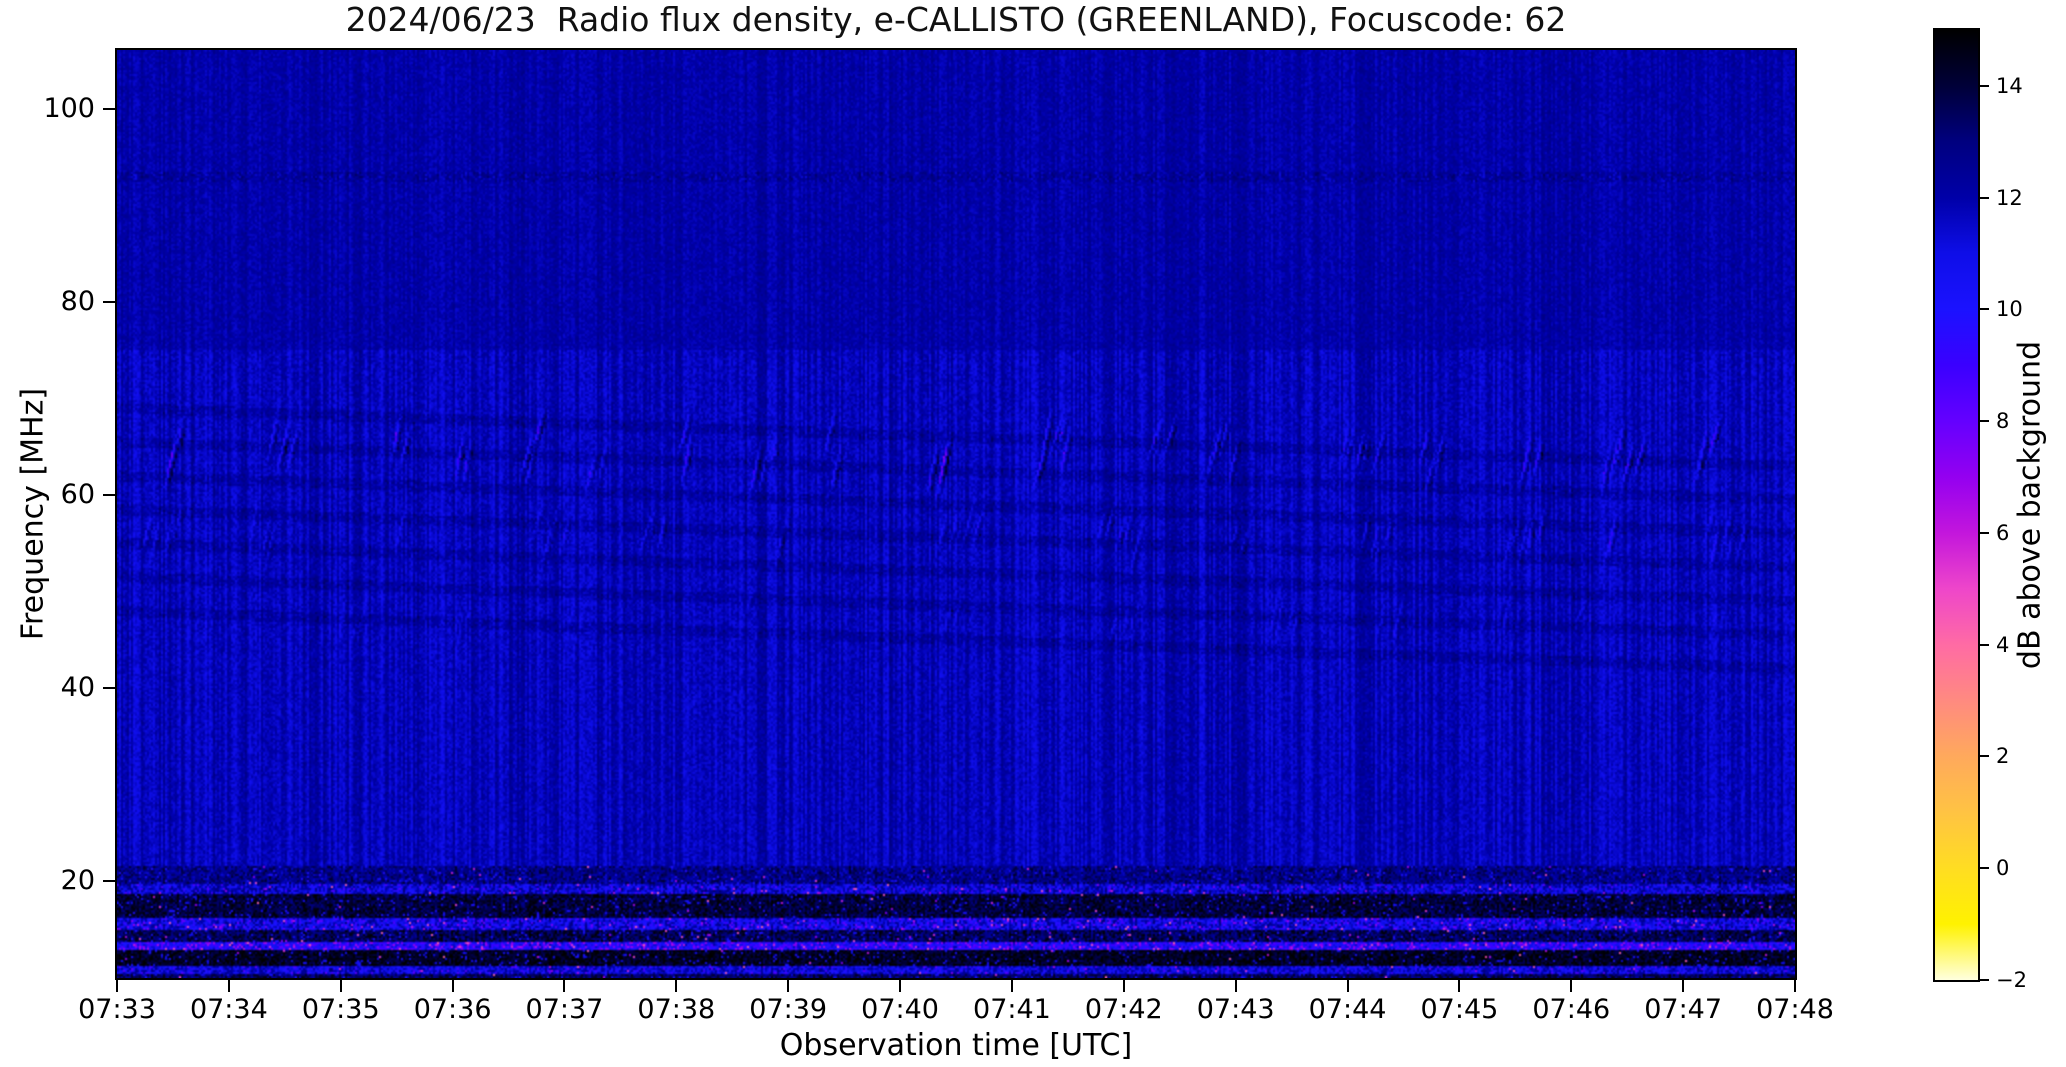  What do you see at coordinates (2009, 85) in the screenshot?
I see `colorbar-tick-label: 14` at bounding box center [2009, 85].